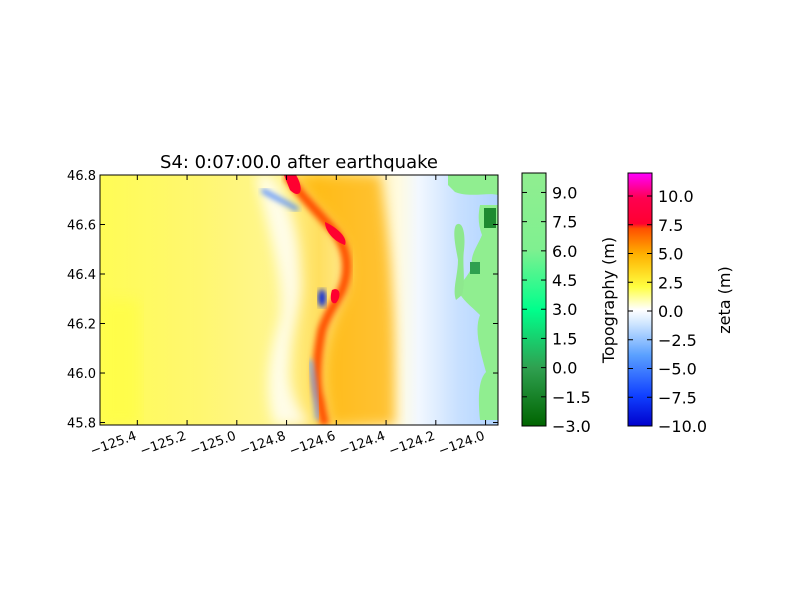 This screenshot has height=600, width=800. What do you see at coordinates (462, 444) in the screenshot?
I see `x-tick-label: −124.0` at bounding box center [462, 444].